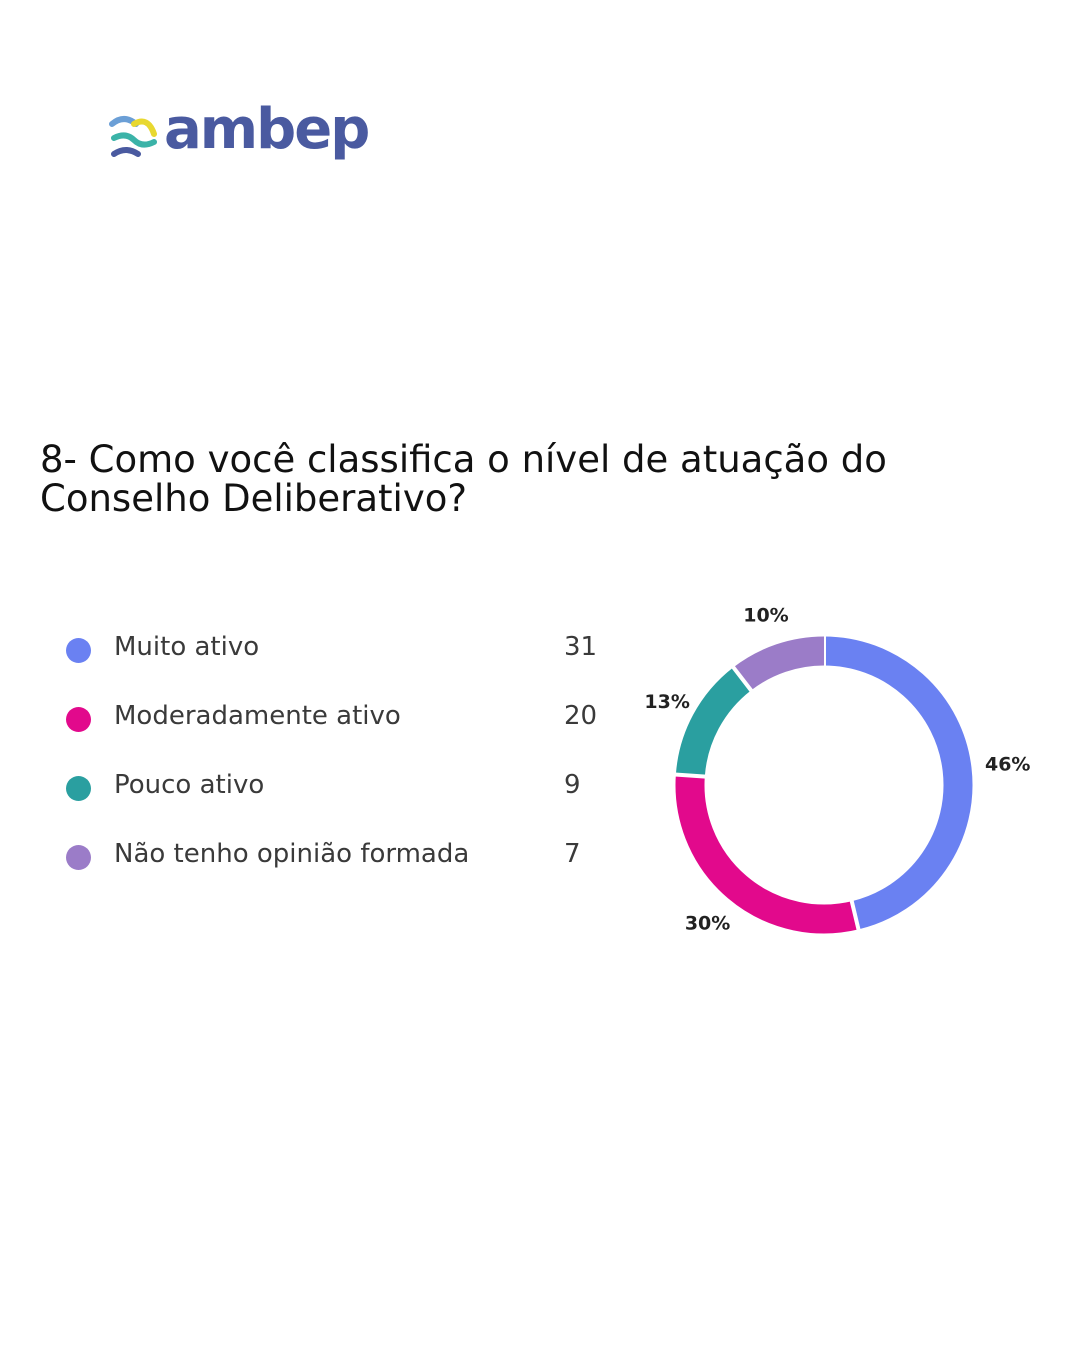 This screenshot has height=1350, width=1080. What do you see at coordinates (292, 854) in the screenshot?
I see `legend-label: Não tenho opinião formada` at bounding box center [292, 854].